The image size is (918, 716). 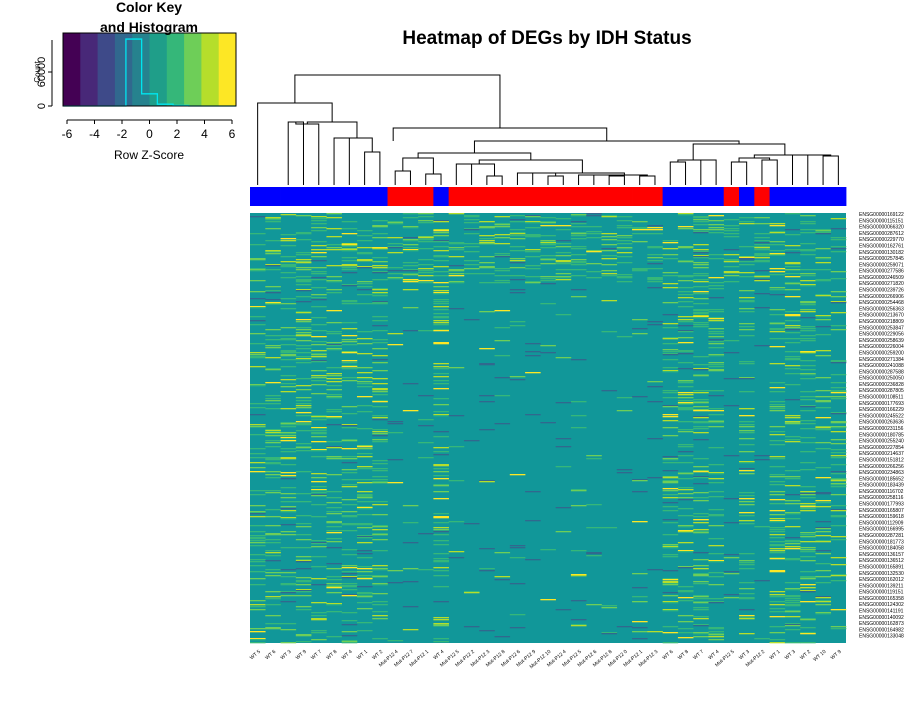 I want to click on row-label: ENSG00000271384, so click(x=881, y=360).